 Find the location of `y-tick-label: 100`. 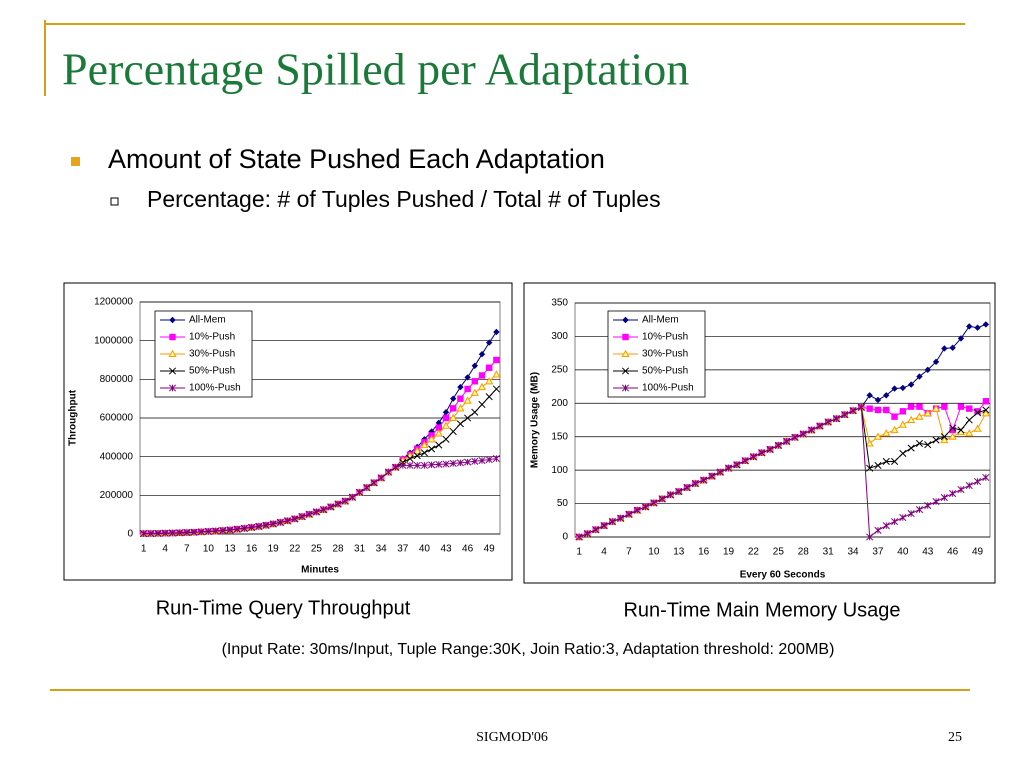

y-tick-label: 100 is located at coordinates (559, 470).